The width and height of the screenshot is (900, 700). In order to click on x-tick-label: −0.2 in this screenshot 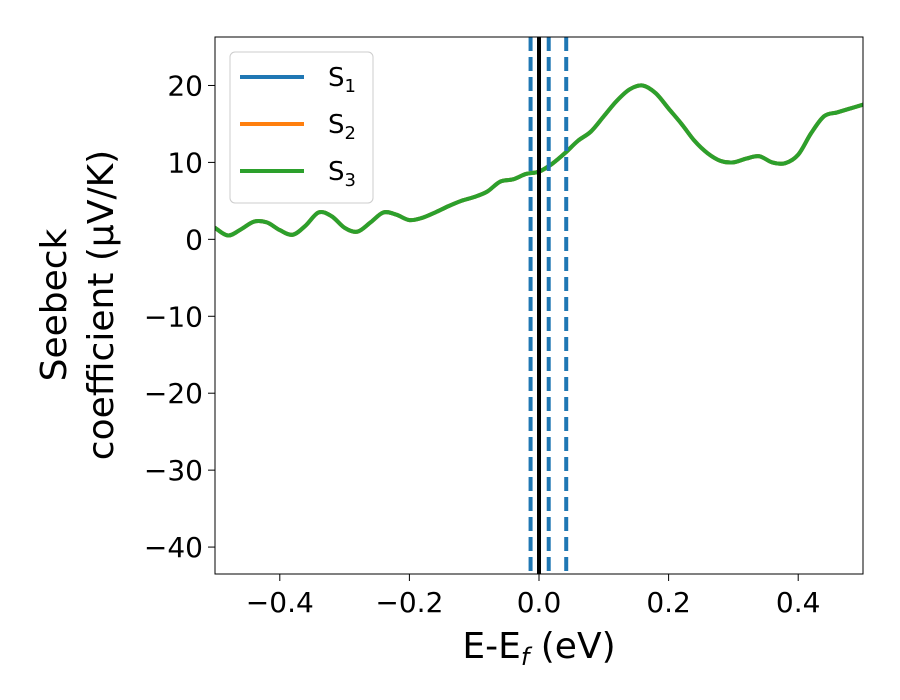, I will do `click(409, 602)`.